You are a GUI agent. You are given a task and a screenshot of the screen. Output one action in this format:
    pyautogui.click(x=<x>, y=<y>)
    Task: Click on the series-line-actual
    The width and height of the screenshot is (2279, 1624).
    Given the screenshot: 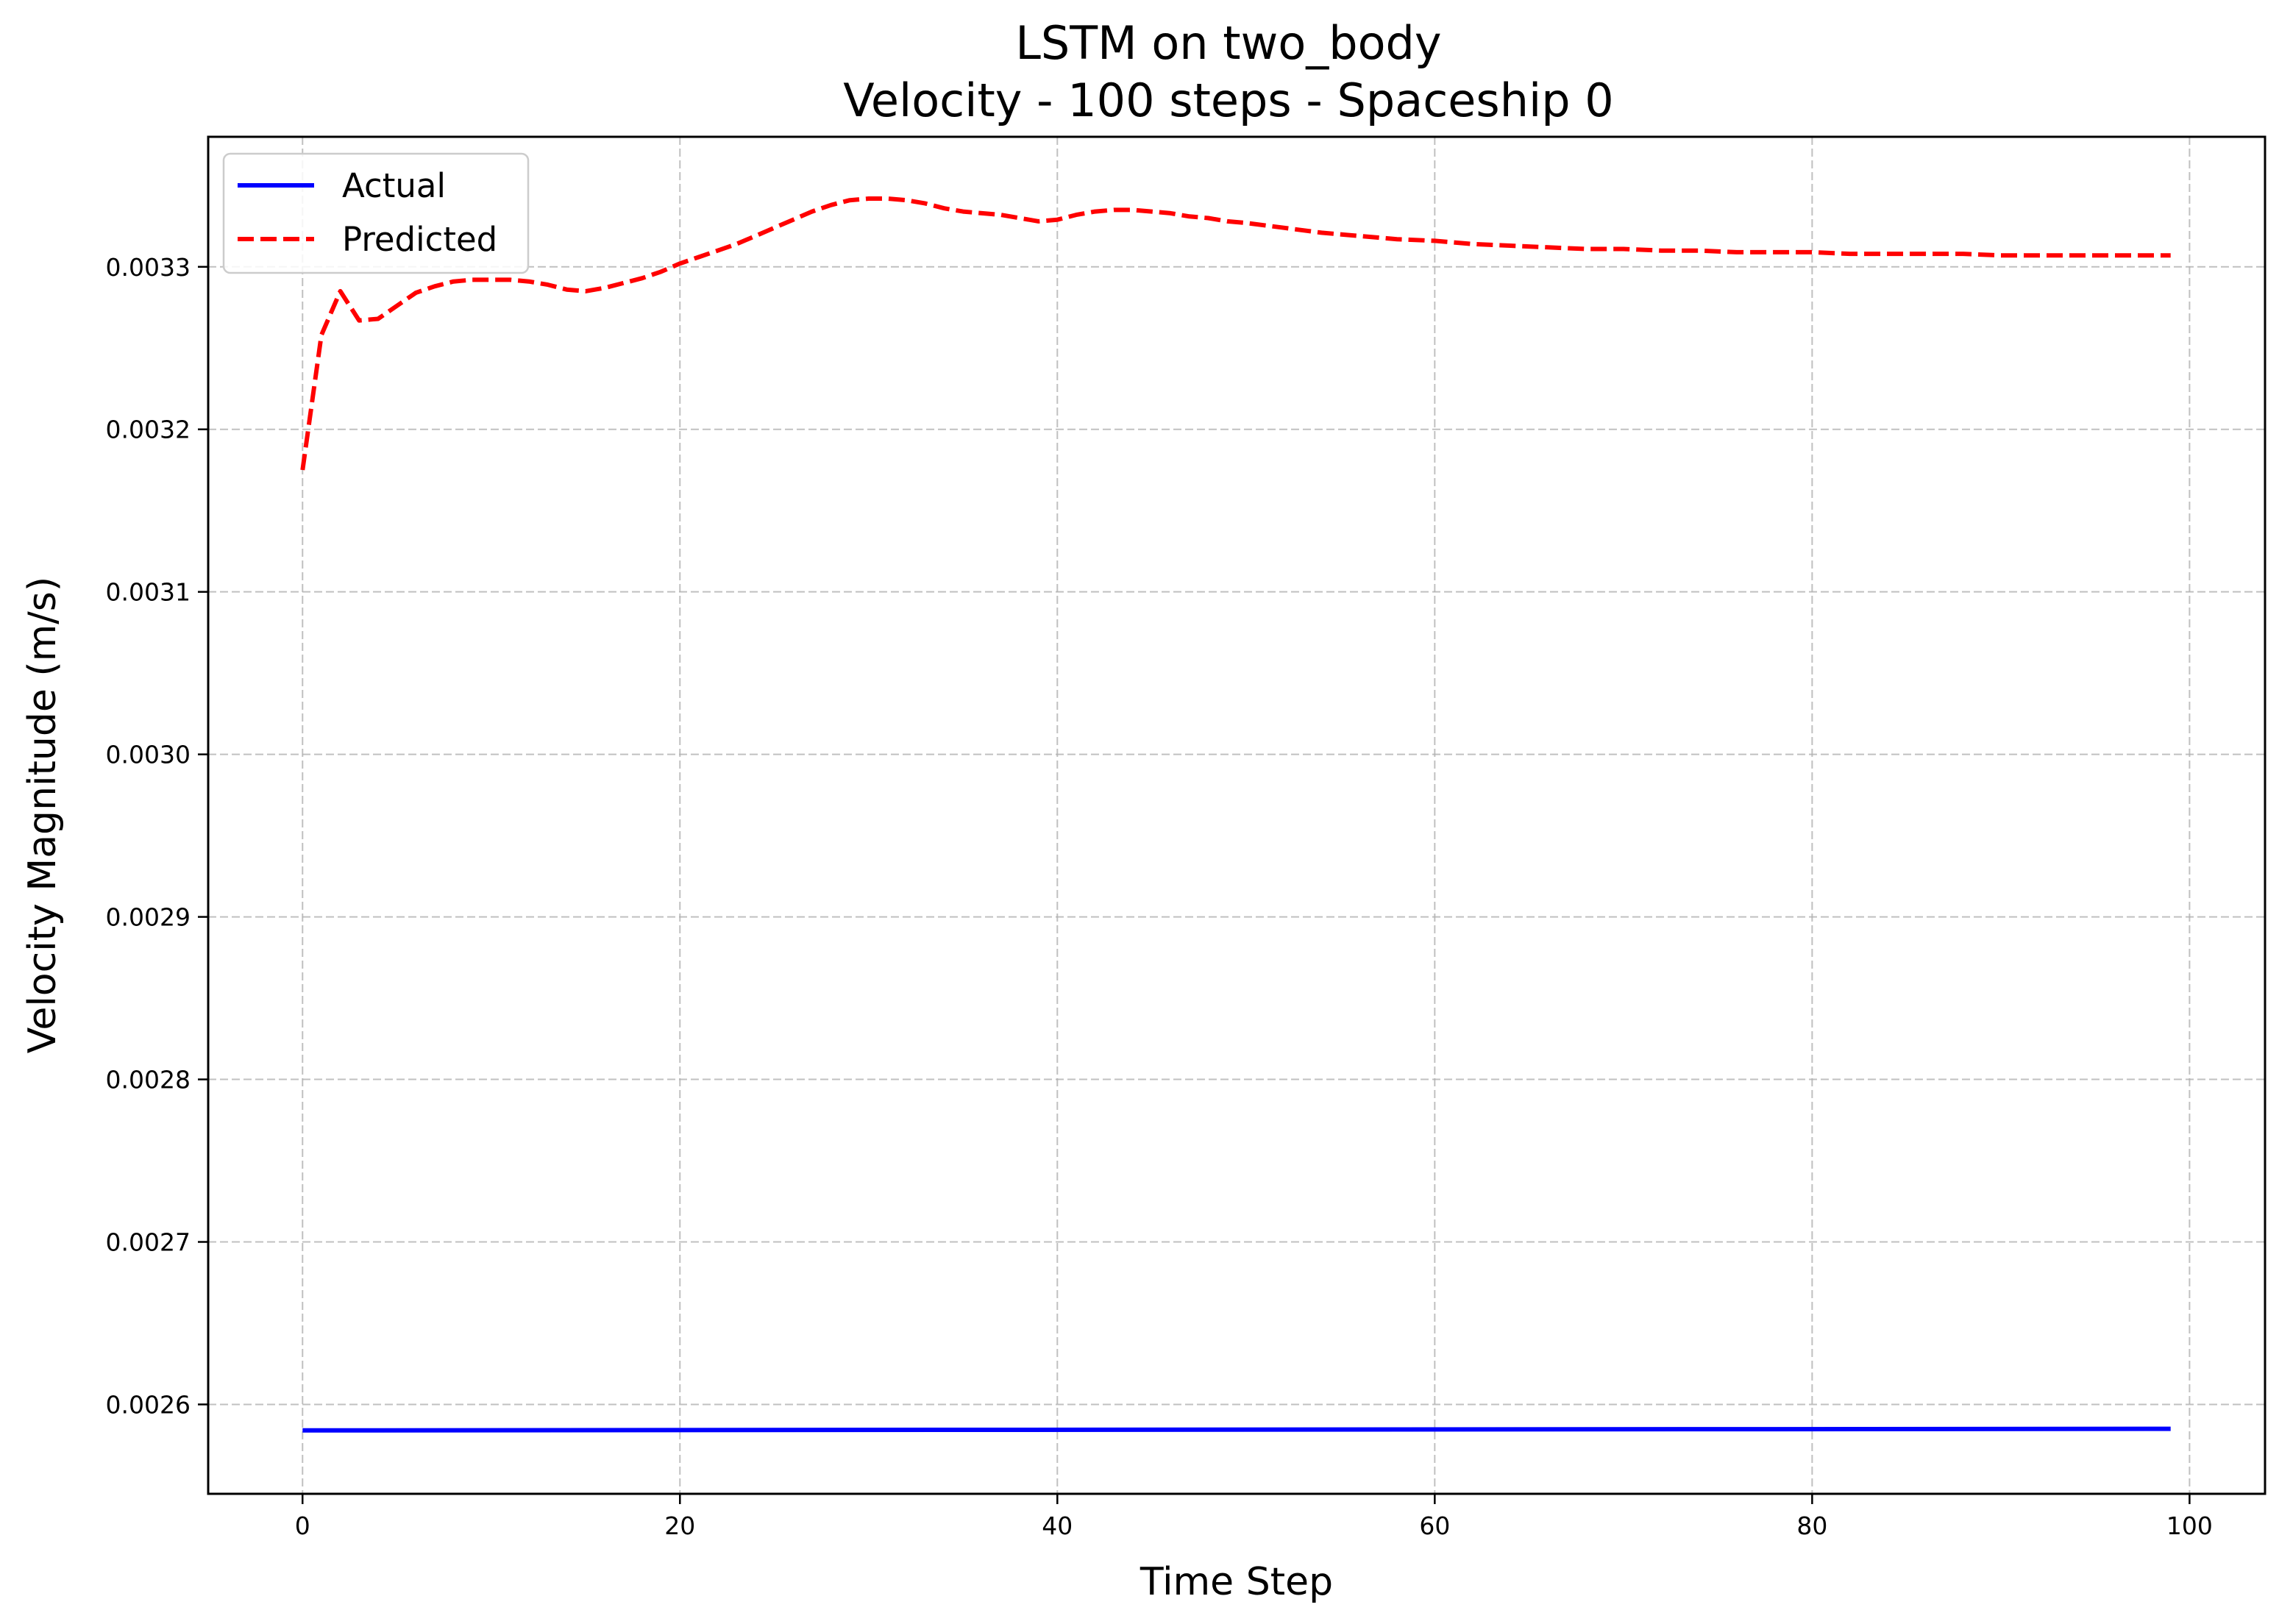 What is the action you would take?
    pyautogui.click(x=1236, y=1429)
    